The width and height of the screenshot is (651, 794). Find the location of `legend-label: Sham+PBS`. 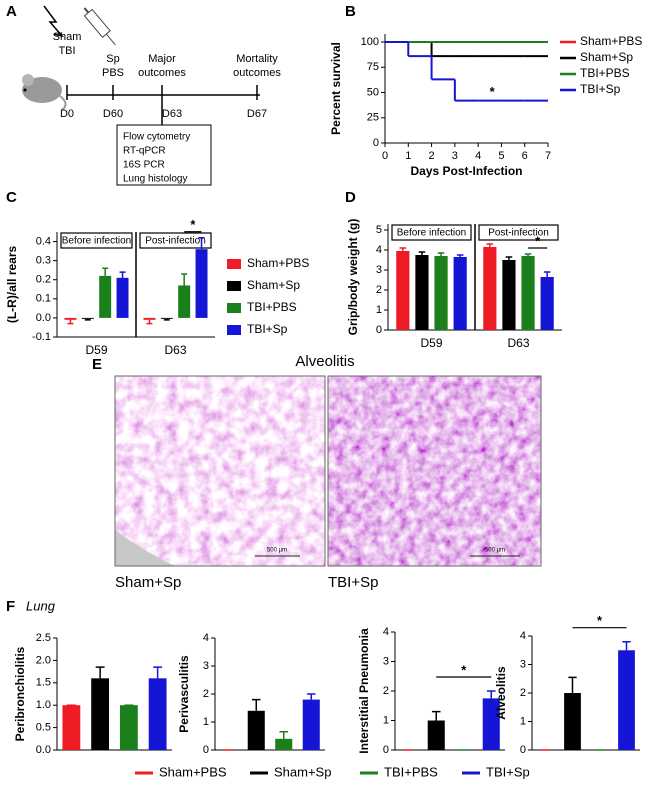

legend-label: Sham+PBS is located at coordinates (193, 771).